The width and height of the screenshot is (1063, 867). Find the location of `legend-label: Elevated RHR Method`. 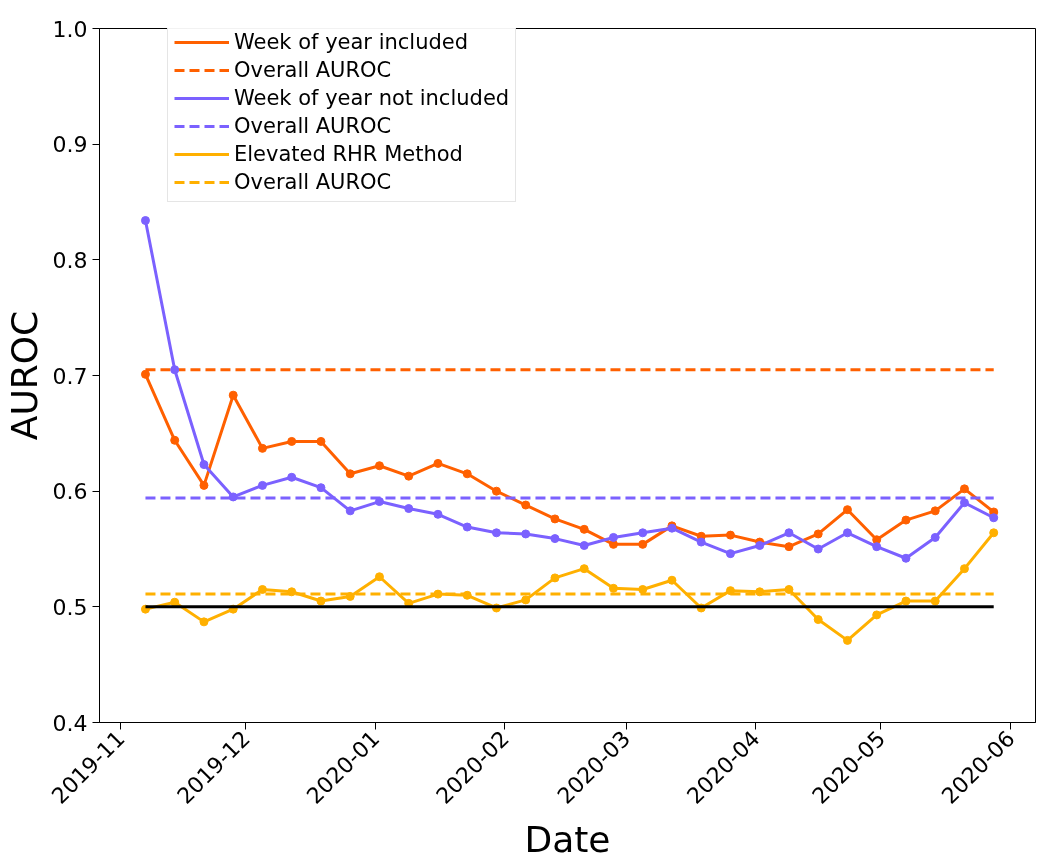

legend-label: Elevated RHR Method is located at coordinates (348, 154).